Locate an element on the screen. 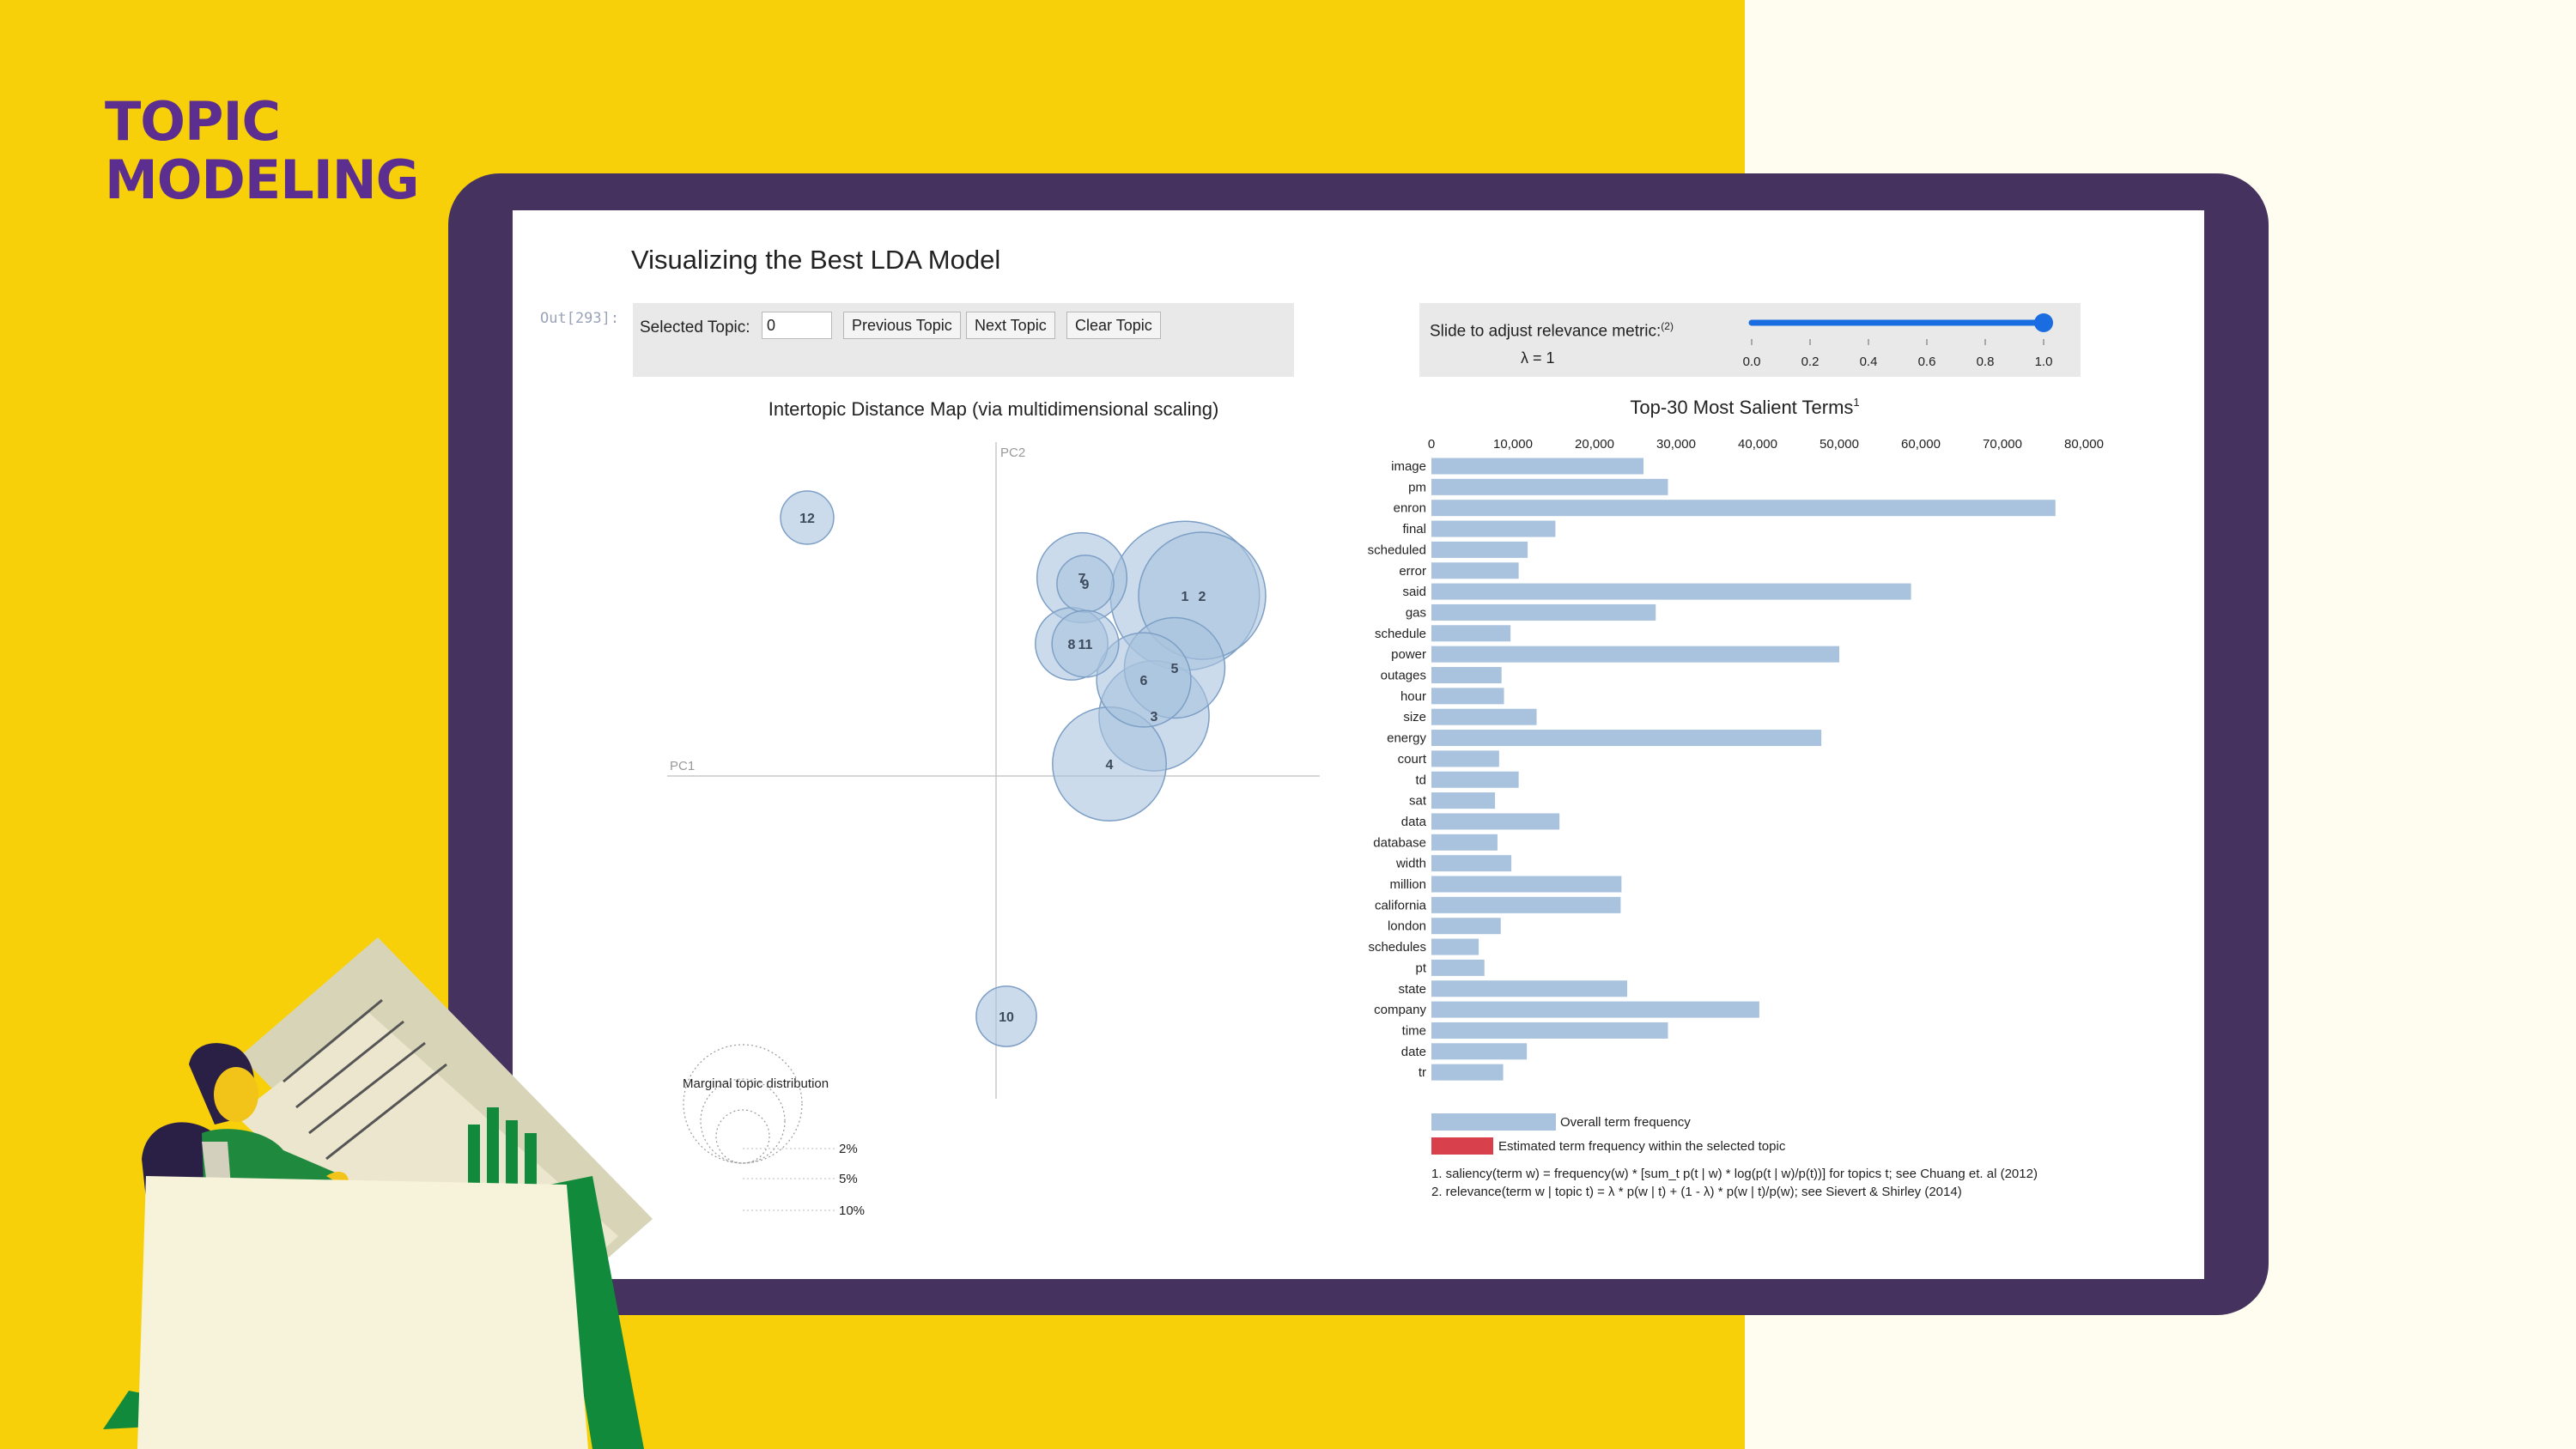 This screenshot has width=2576, height=1449. face is located at coordinates (236, 1094).